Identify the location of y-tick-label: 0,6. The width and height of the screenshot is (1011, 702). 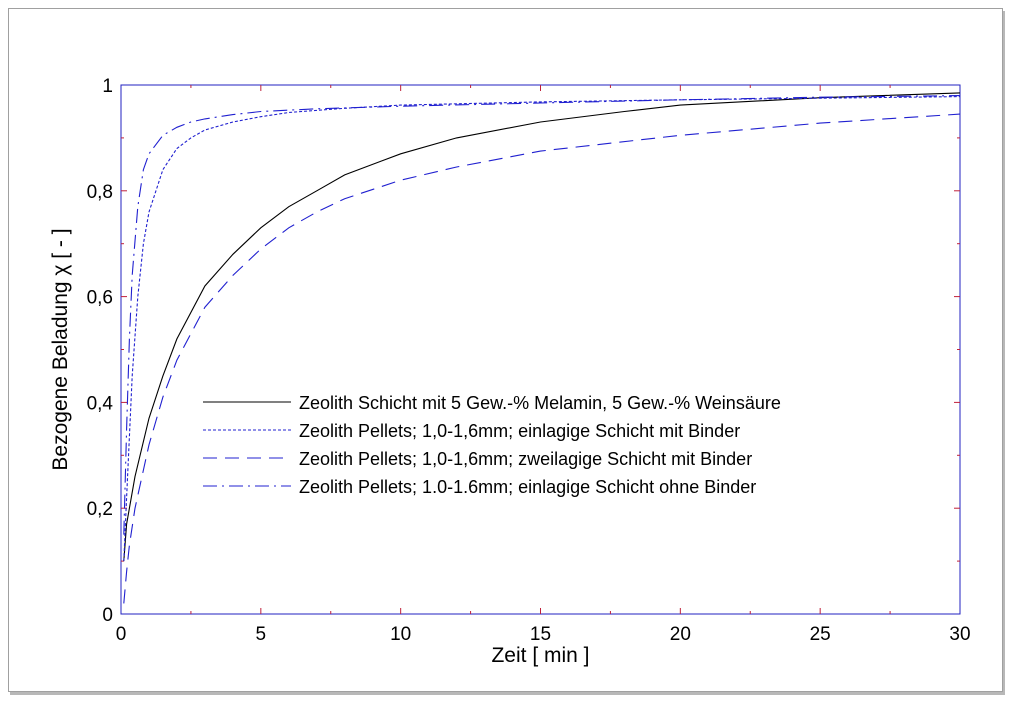
(100, 298).